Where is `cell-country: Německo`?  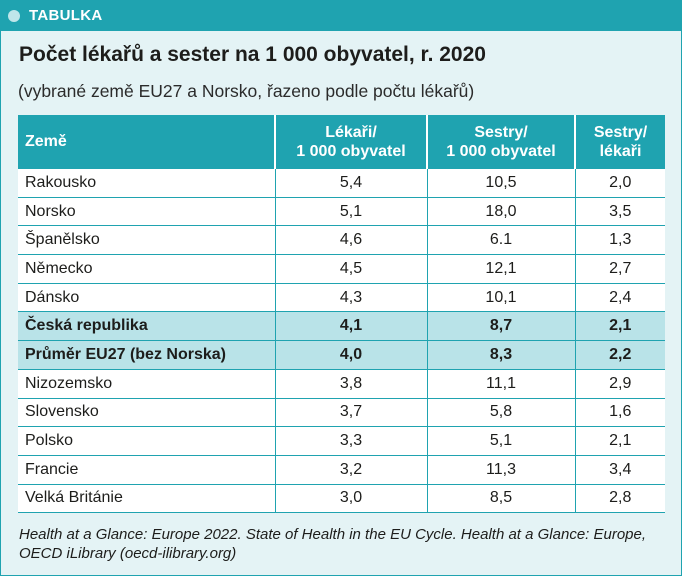 cell-country: Německo is located at coordinates (146, 269).